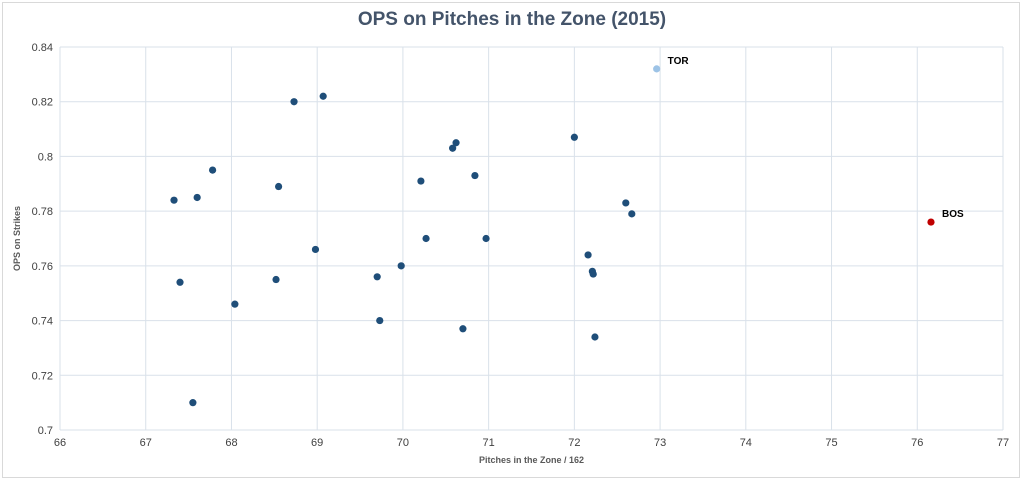 This screenshot has height=482, width=1024. I want to click on point-label-tor: TOR, so click(679, 61).